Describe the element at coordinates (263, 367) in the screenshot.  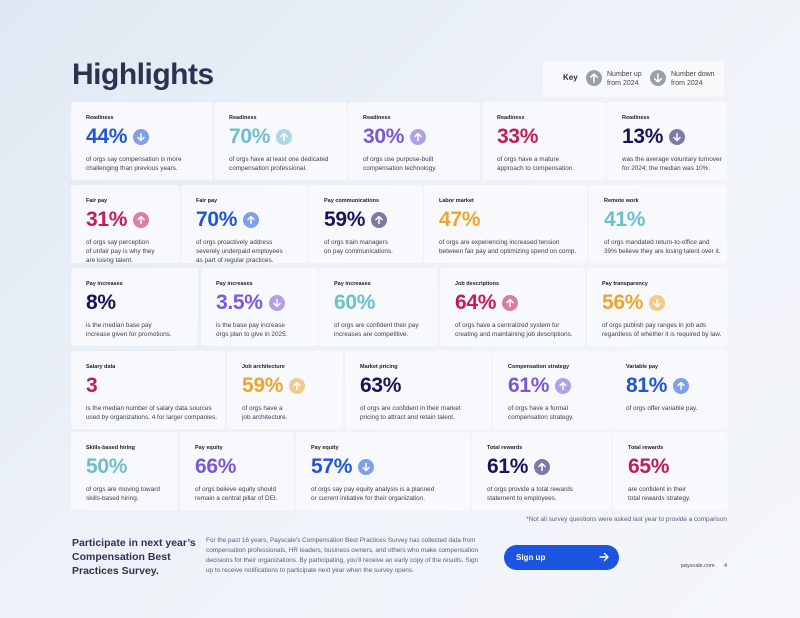
I see `card-category: Job architecture` at that location.